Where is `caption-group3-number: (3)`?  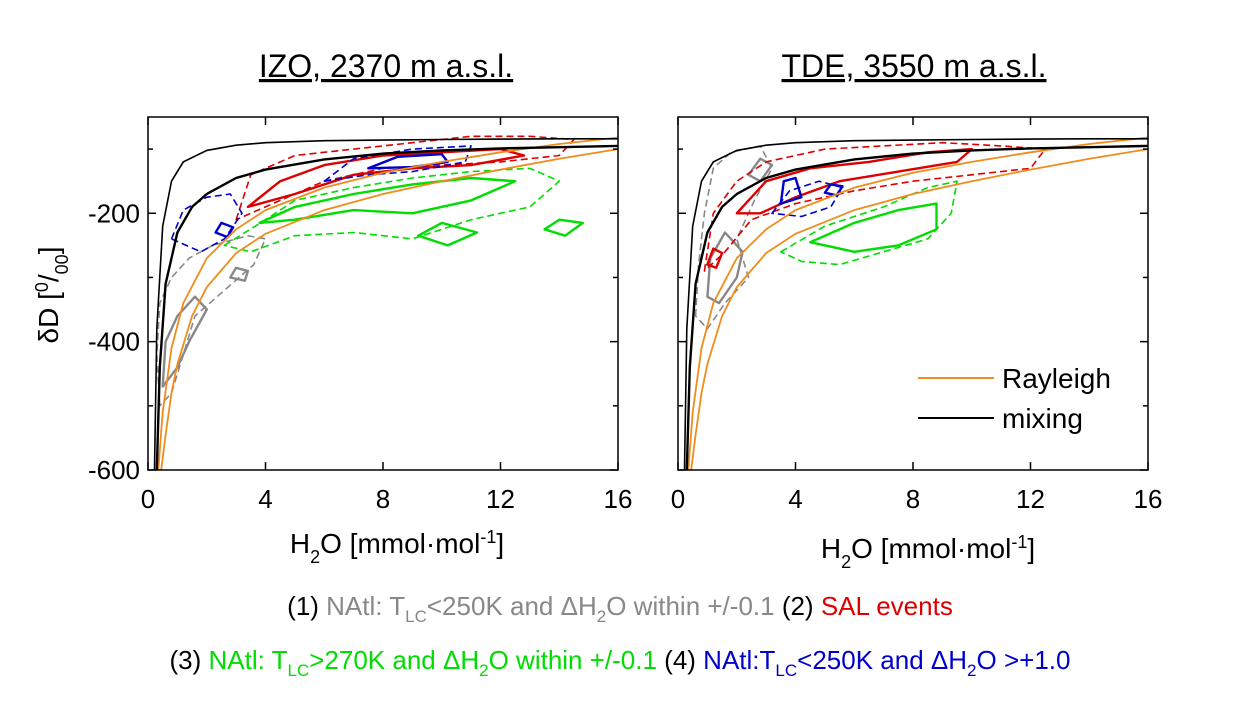
caption-group3-number: (3) is located at coordinates (189, 660).